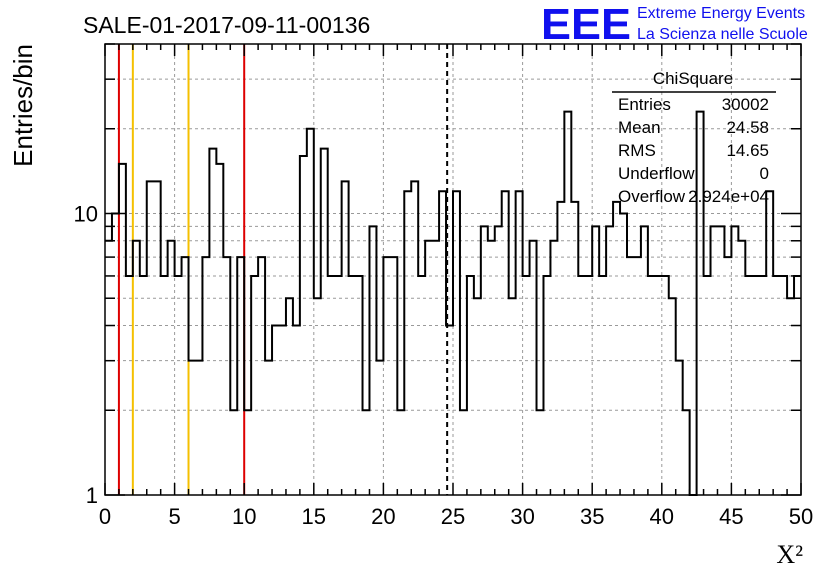  What do you see at coordinates (637, 150) in the screenshot?
I see `stats-label: RMS` at bounding box center [637, 150].